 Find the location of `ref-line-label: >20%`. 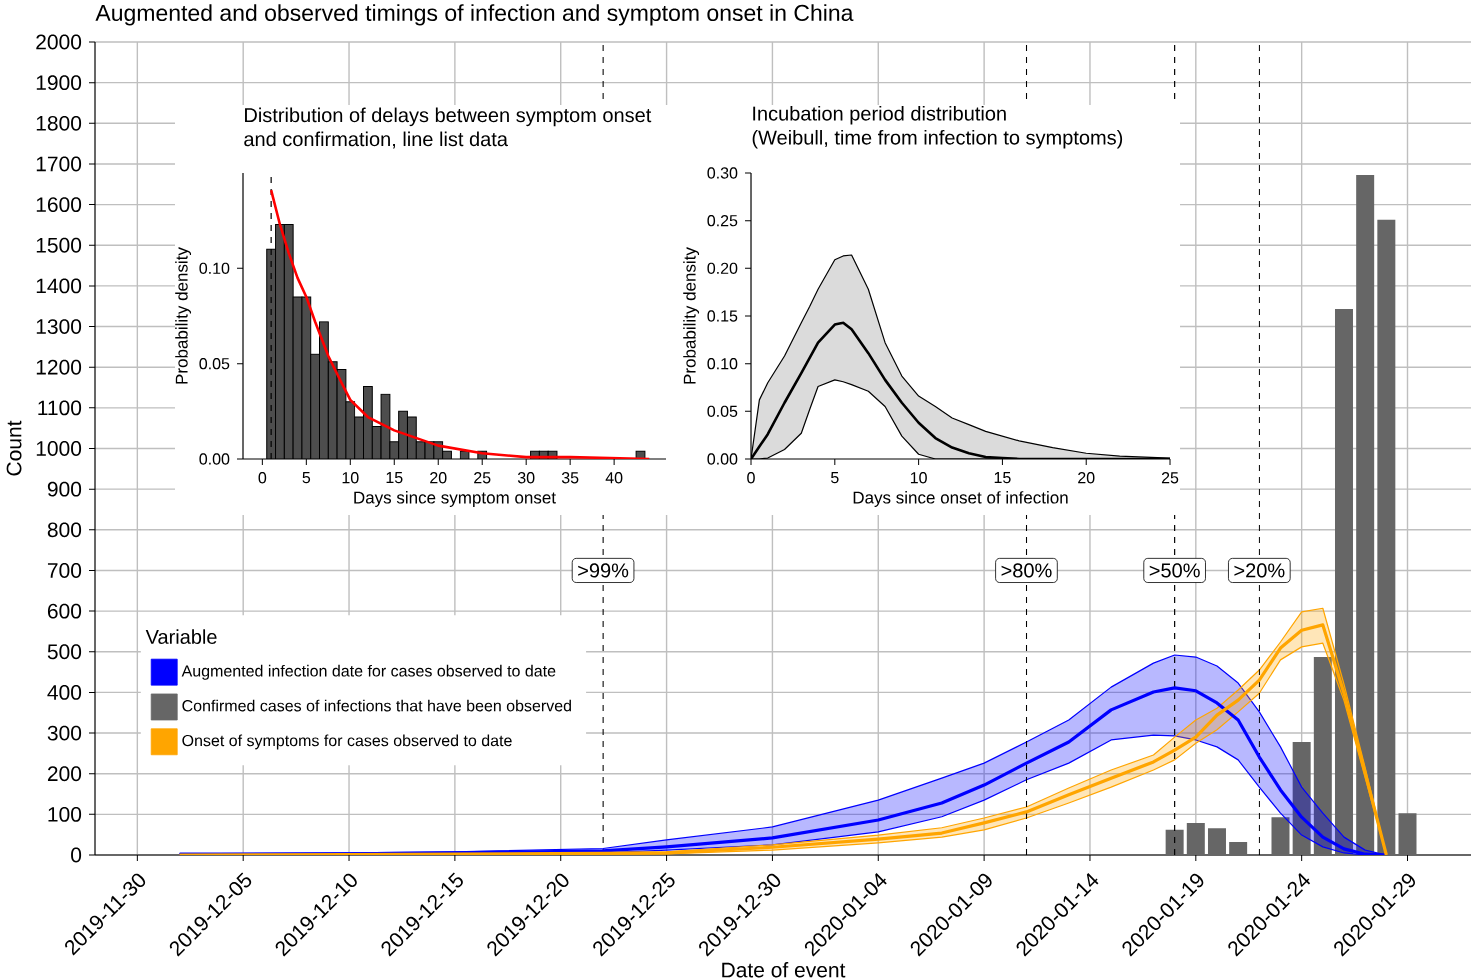

ref-line-label: >20% is located at coordinates (1259, 570).